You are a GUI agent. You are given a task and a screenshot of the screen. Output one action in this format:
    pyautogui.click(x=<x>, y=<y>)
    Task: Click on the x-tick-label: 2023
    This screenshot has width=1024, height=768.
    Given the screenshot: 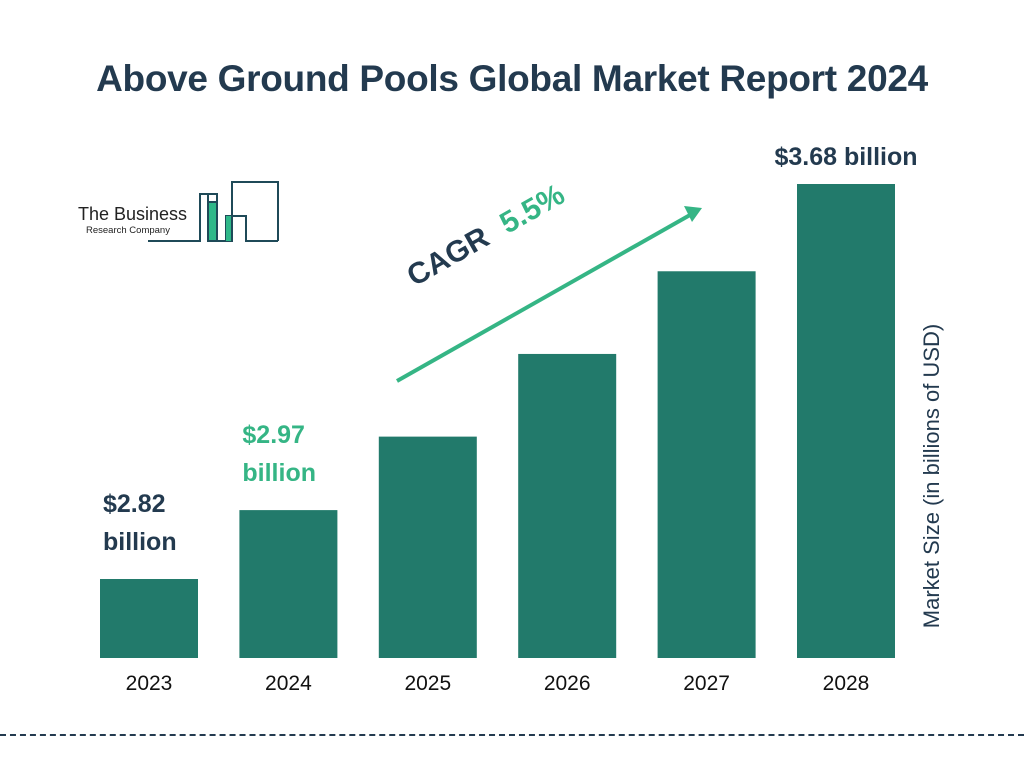 What is the action you would take?
    pyautogui.click(x=149, y=683)
    